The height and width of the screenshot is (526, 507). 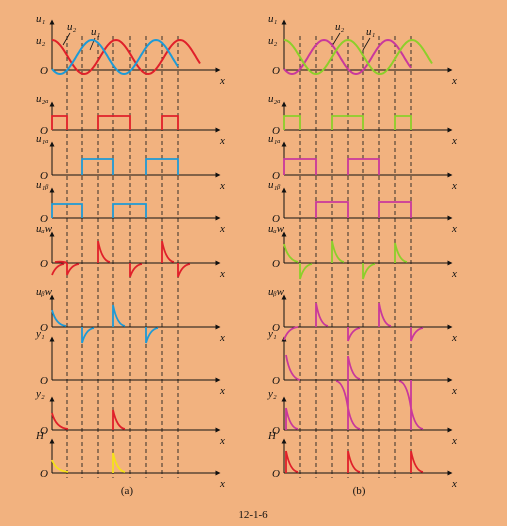 I want to click on row-label: H, so click(x=272, y=436).